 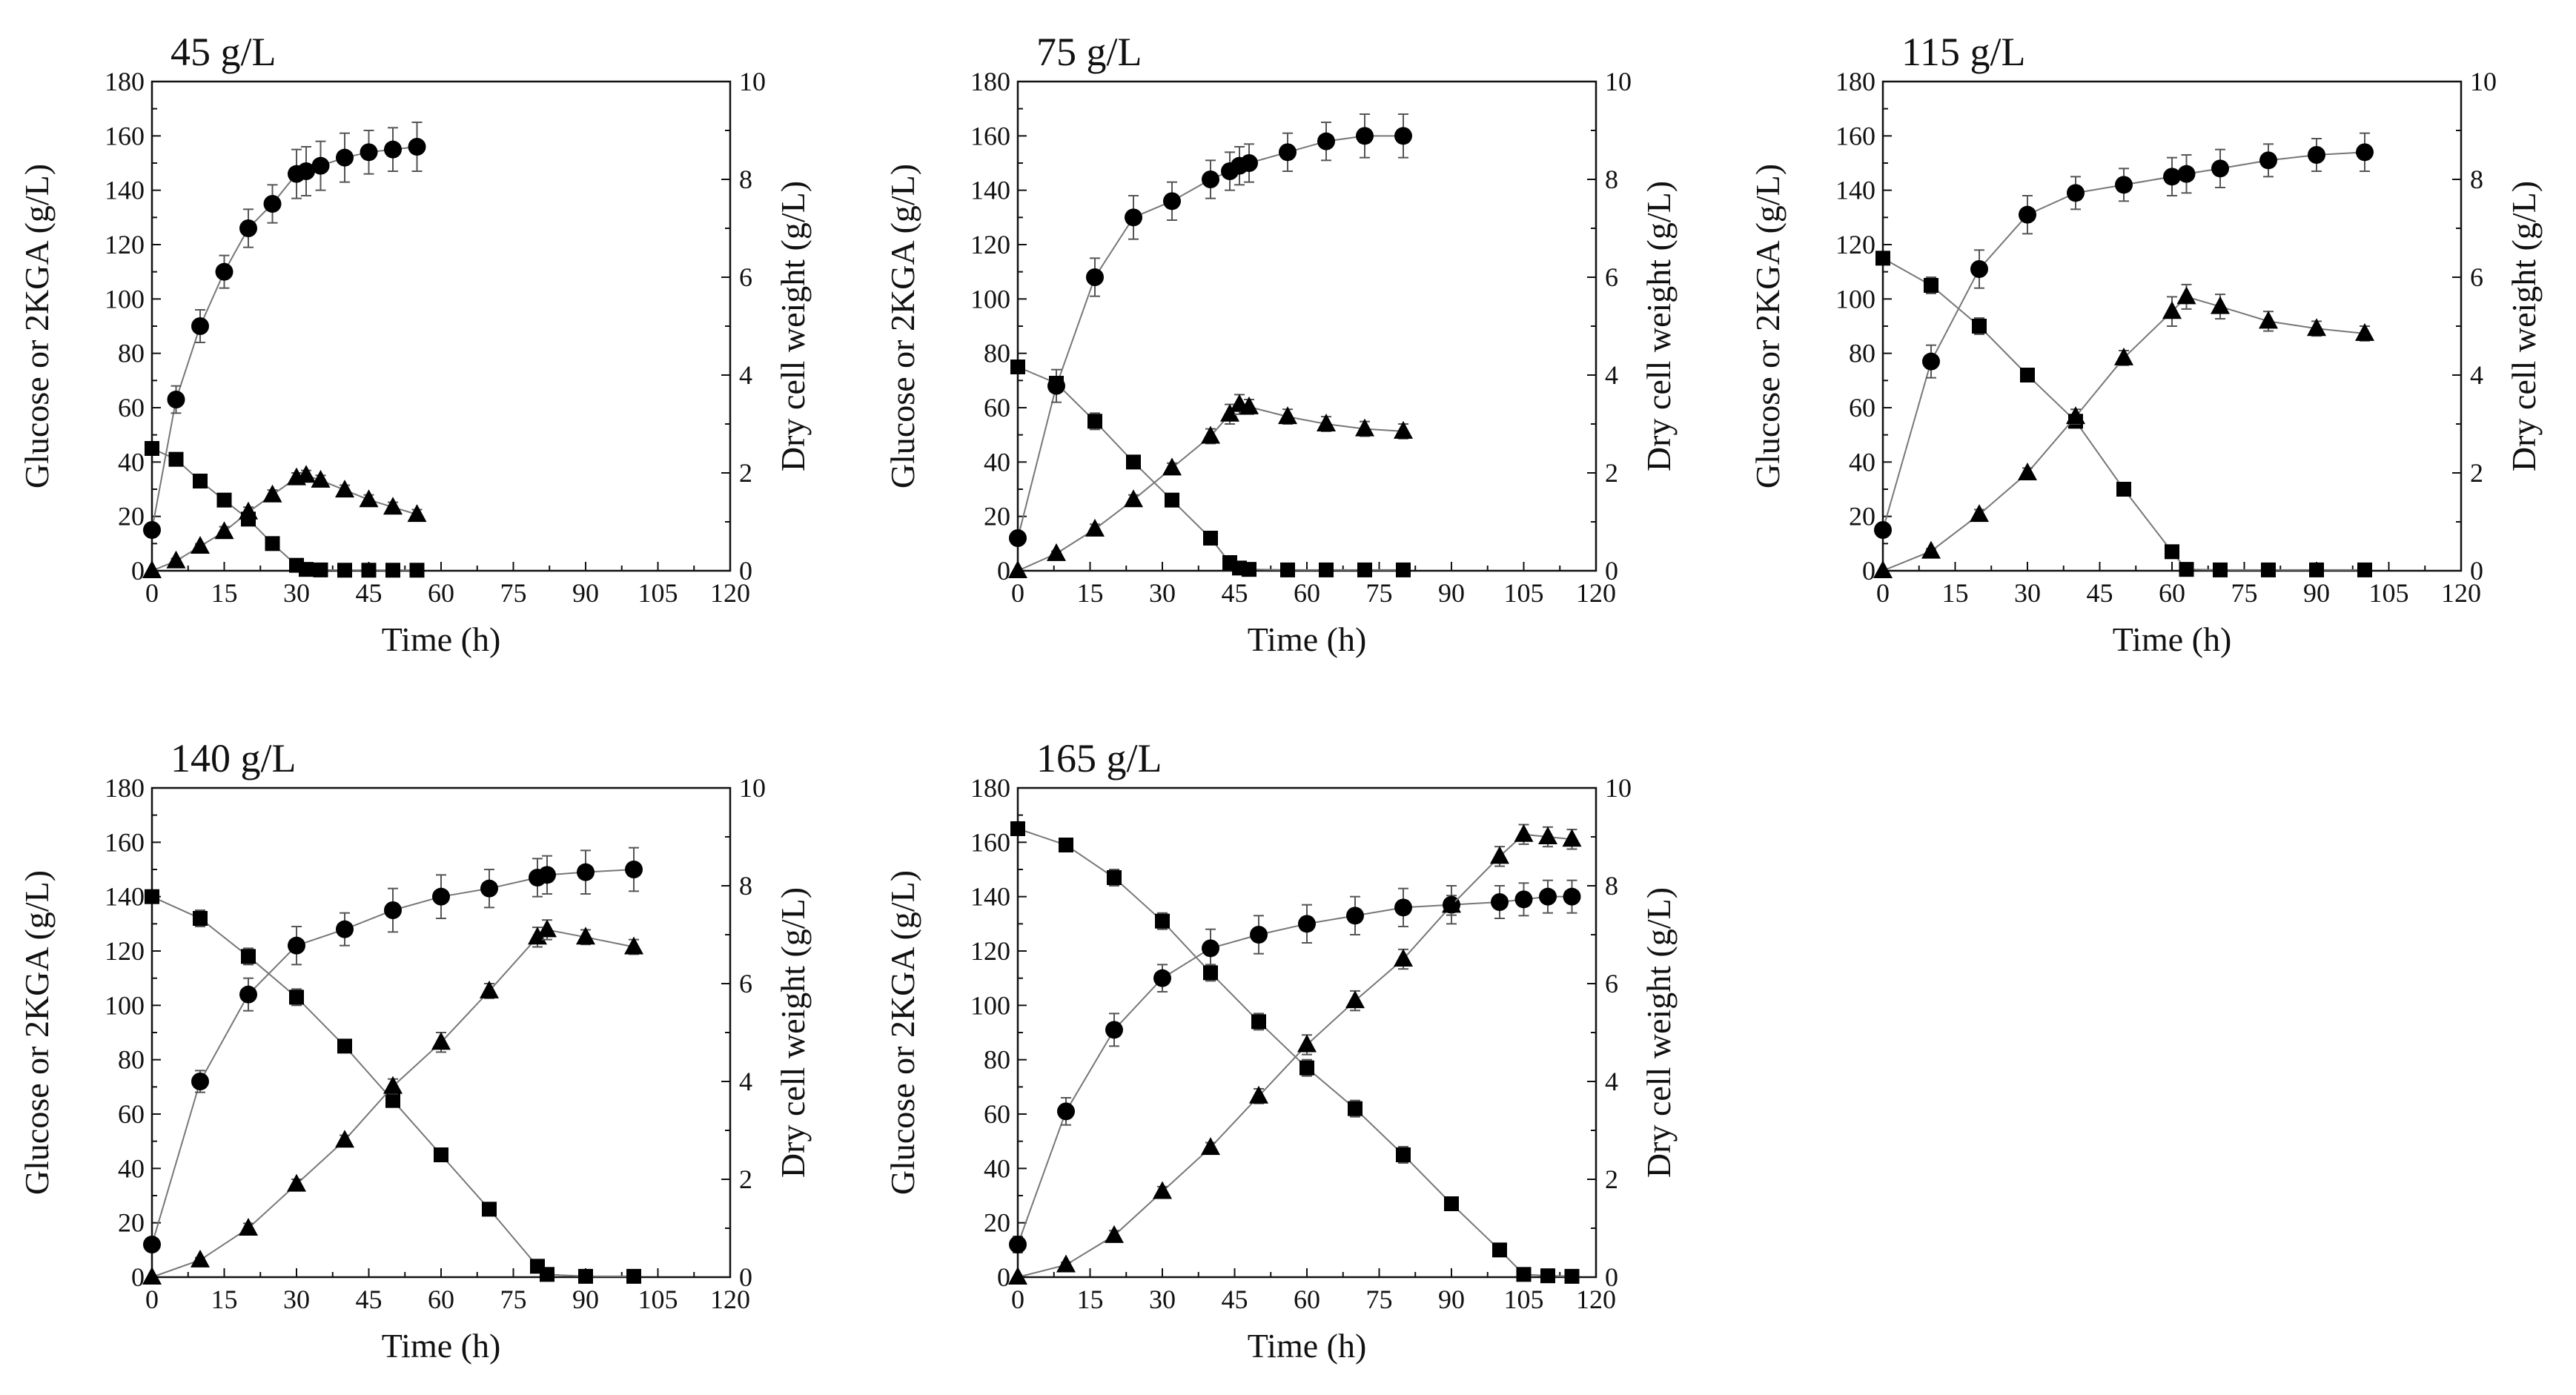 What do you see at coordinates (2476, 277) in the screenshot?
I see `y2-tick-label: 6` at bounding box center [2476, 277].